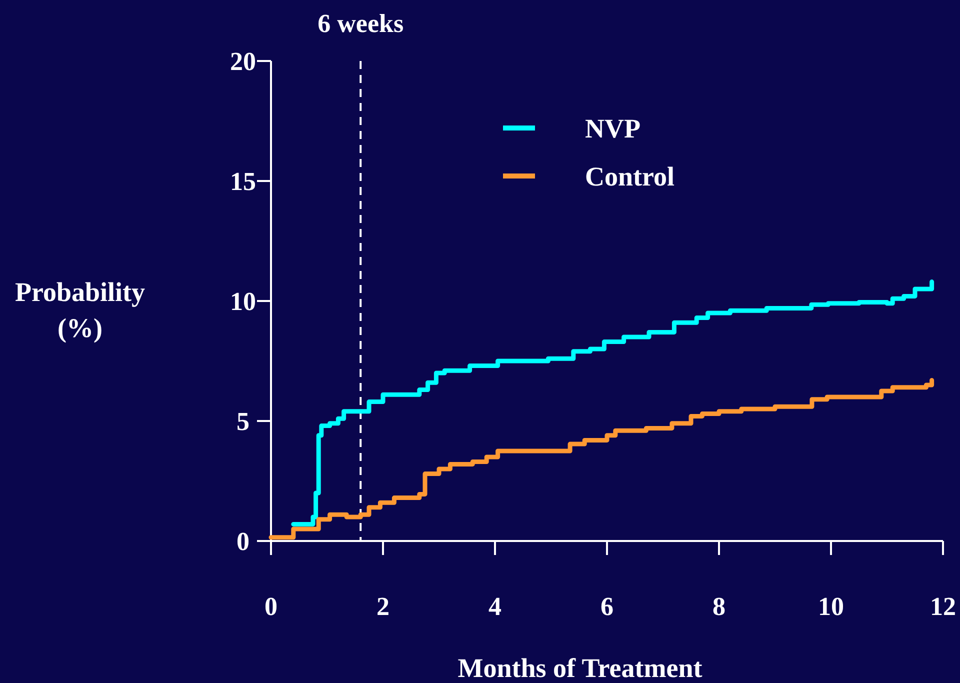  What do you see at coordinates (943, 606) in the screenshot?
I see `x-tick-label: 12` at bounding box center [943, 606].